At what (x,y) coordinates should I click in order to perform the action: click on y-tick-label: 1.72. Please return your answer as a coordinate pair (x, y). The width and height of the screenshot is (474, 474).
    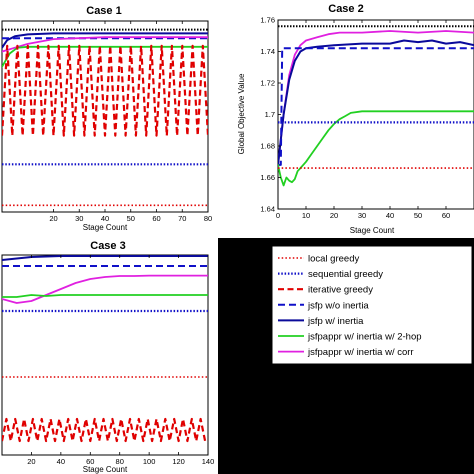
    Looking at the image, I should click on (267, 83).